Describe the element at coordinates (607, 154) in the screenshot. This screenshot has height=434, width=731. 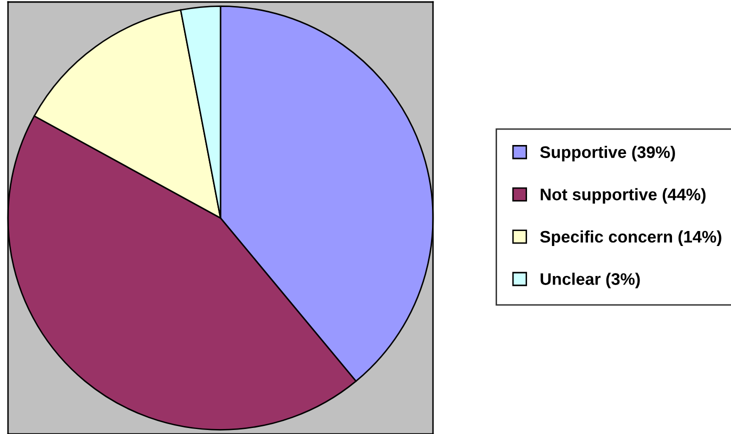
I see `legend-label: Supportive (39%)` at that location.